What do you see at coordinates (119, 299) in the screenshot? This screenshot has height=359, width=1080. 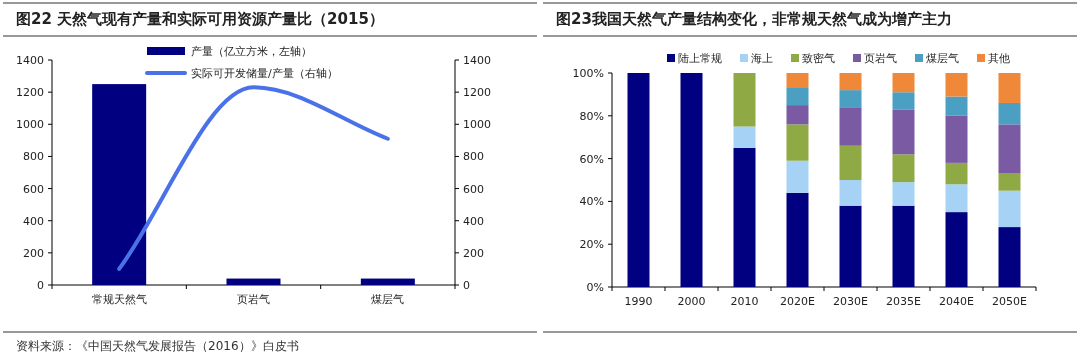 I see `x-tick-label: 常规天然气` at bounding box center [119, 299].